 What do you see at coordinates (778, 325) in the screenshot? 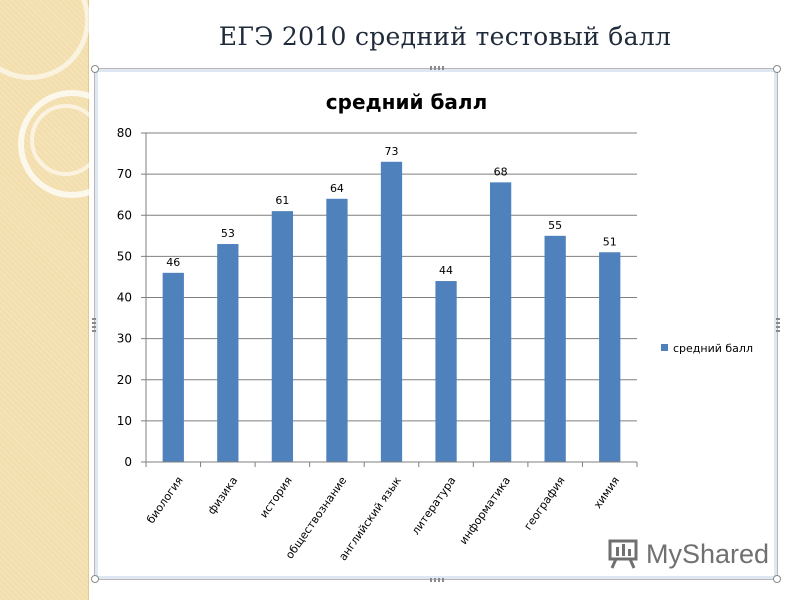
I see `resize-handle-right` at bounding box center [778, 325].